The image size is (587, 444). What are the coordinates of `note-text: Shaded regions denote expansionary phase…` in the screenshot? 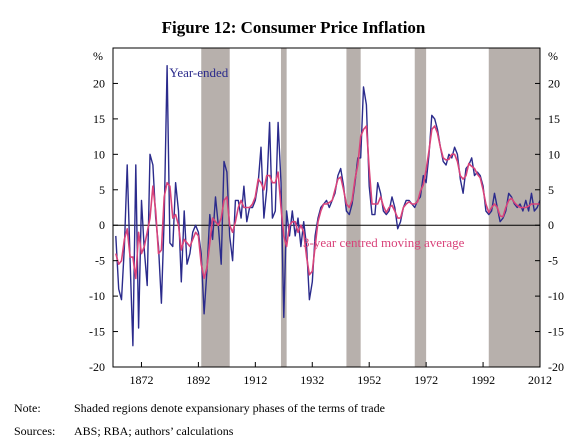 It's located at (229, 408).